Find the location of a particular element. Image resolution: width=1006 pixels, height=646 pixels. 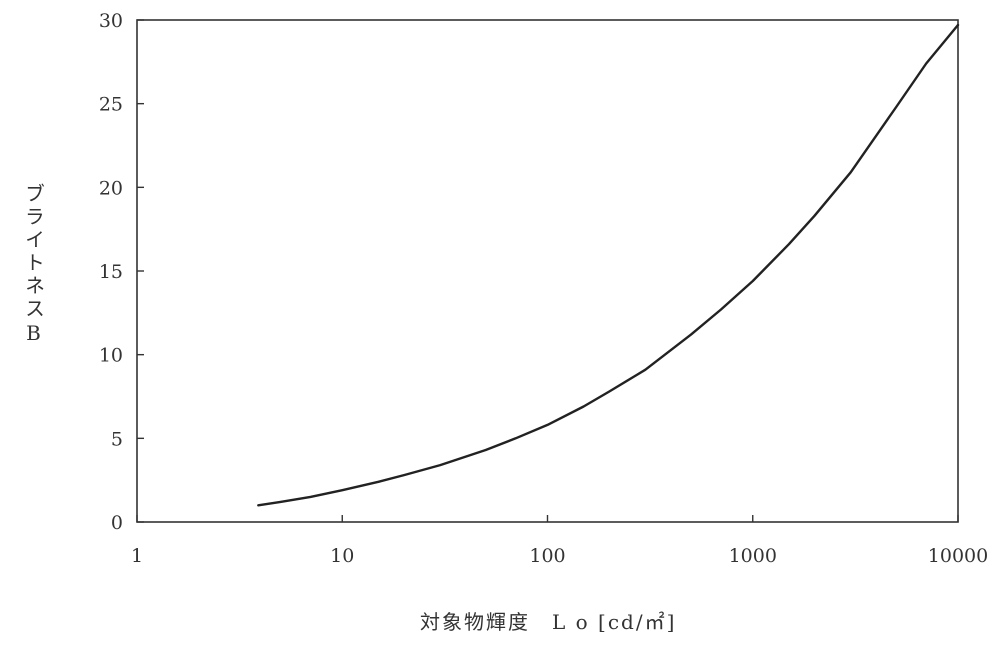

x-axis-label: 対象物輝度 L o [cd/㎡] is located at coordinates (548, 622).